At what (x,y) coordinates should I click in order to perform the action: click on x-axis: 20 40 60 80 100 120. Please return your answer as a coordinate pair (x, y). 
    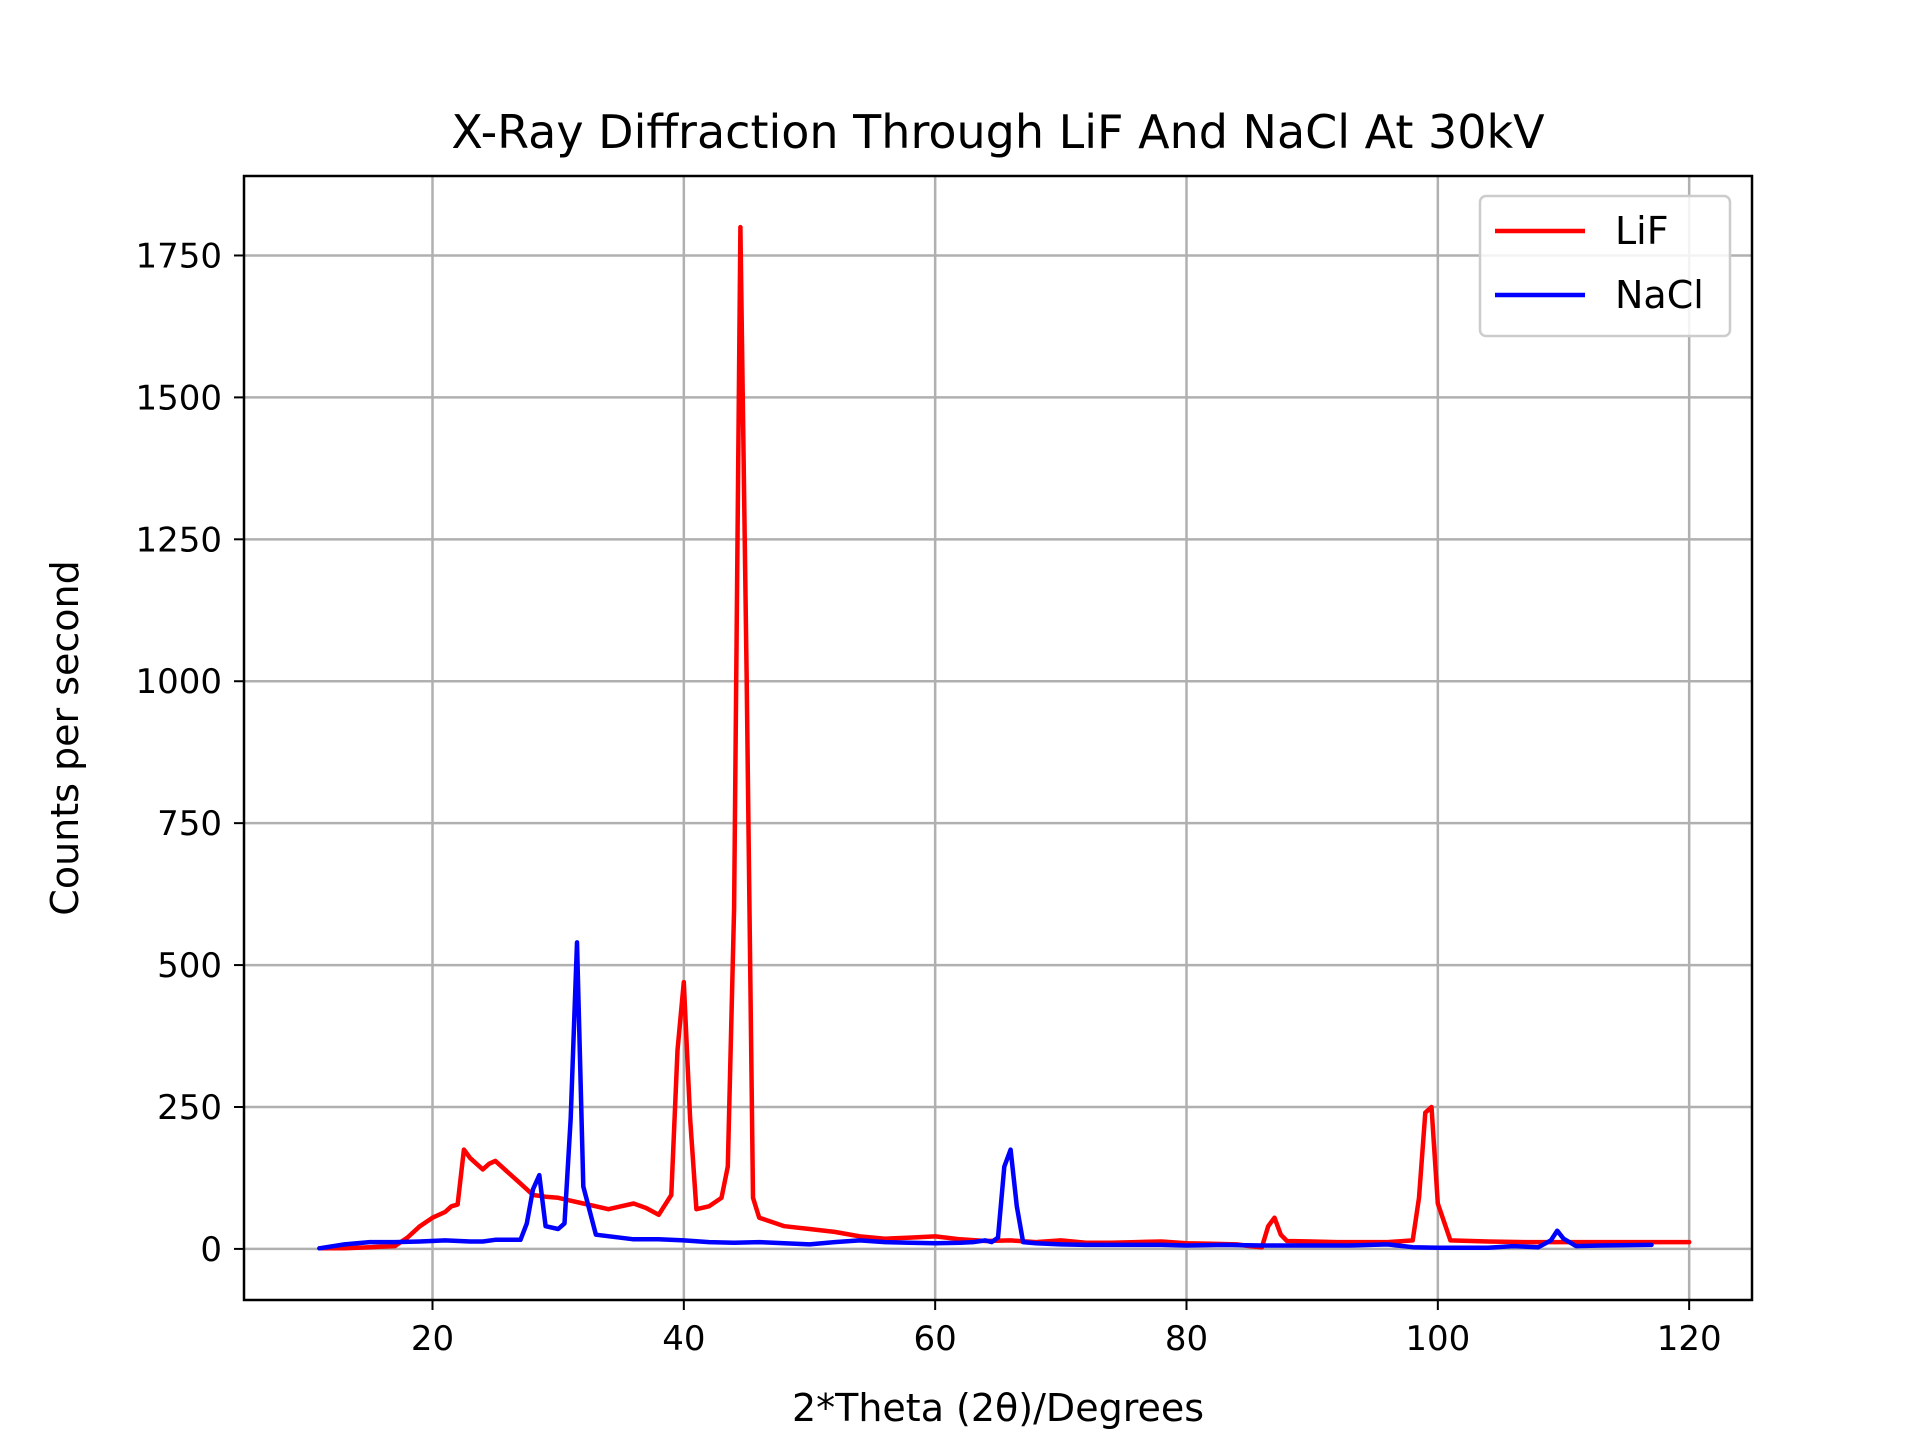
    Looking at the image, I should click on (1066, 1329).